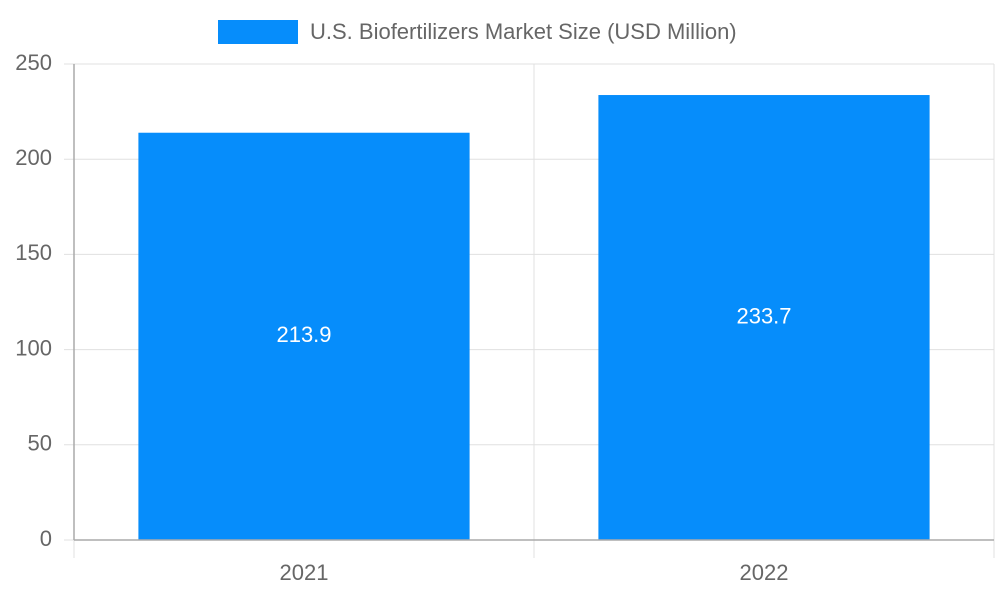 This screenshot has height=600, width=1000. What do you see at coordinates (40, 443) in the screenshot?
I see `y-tick-label: 50` at bounding box center [40, 443].